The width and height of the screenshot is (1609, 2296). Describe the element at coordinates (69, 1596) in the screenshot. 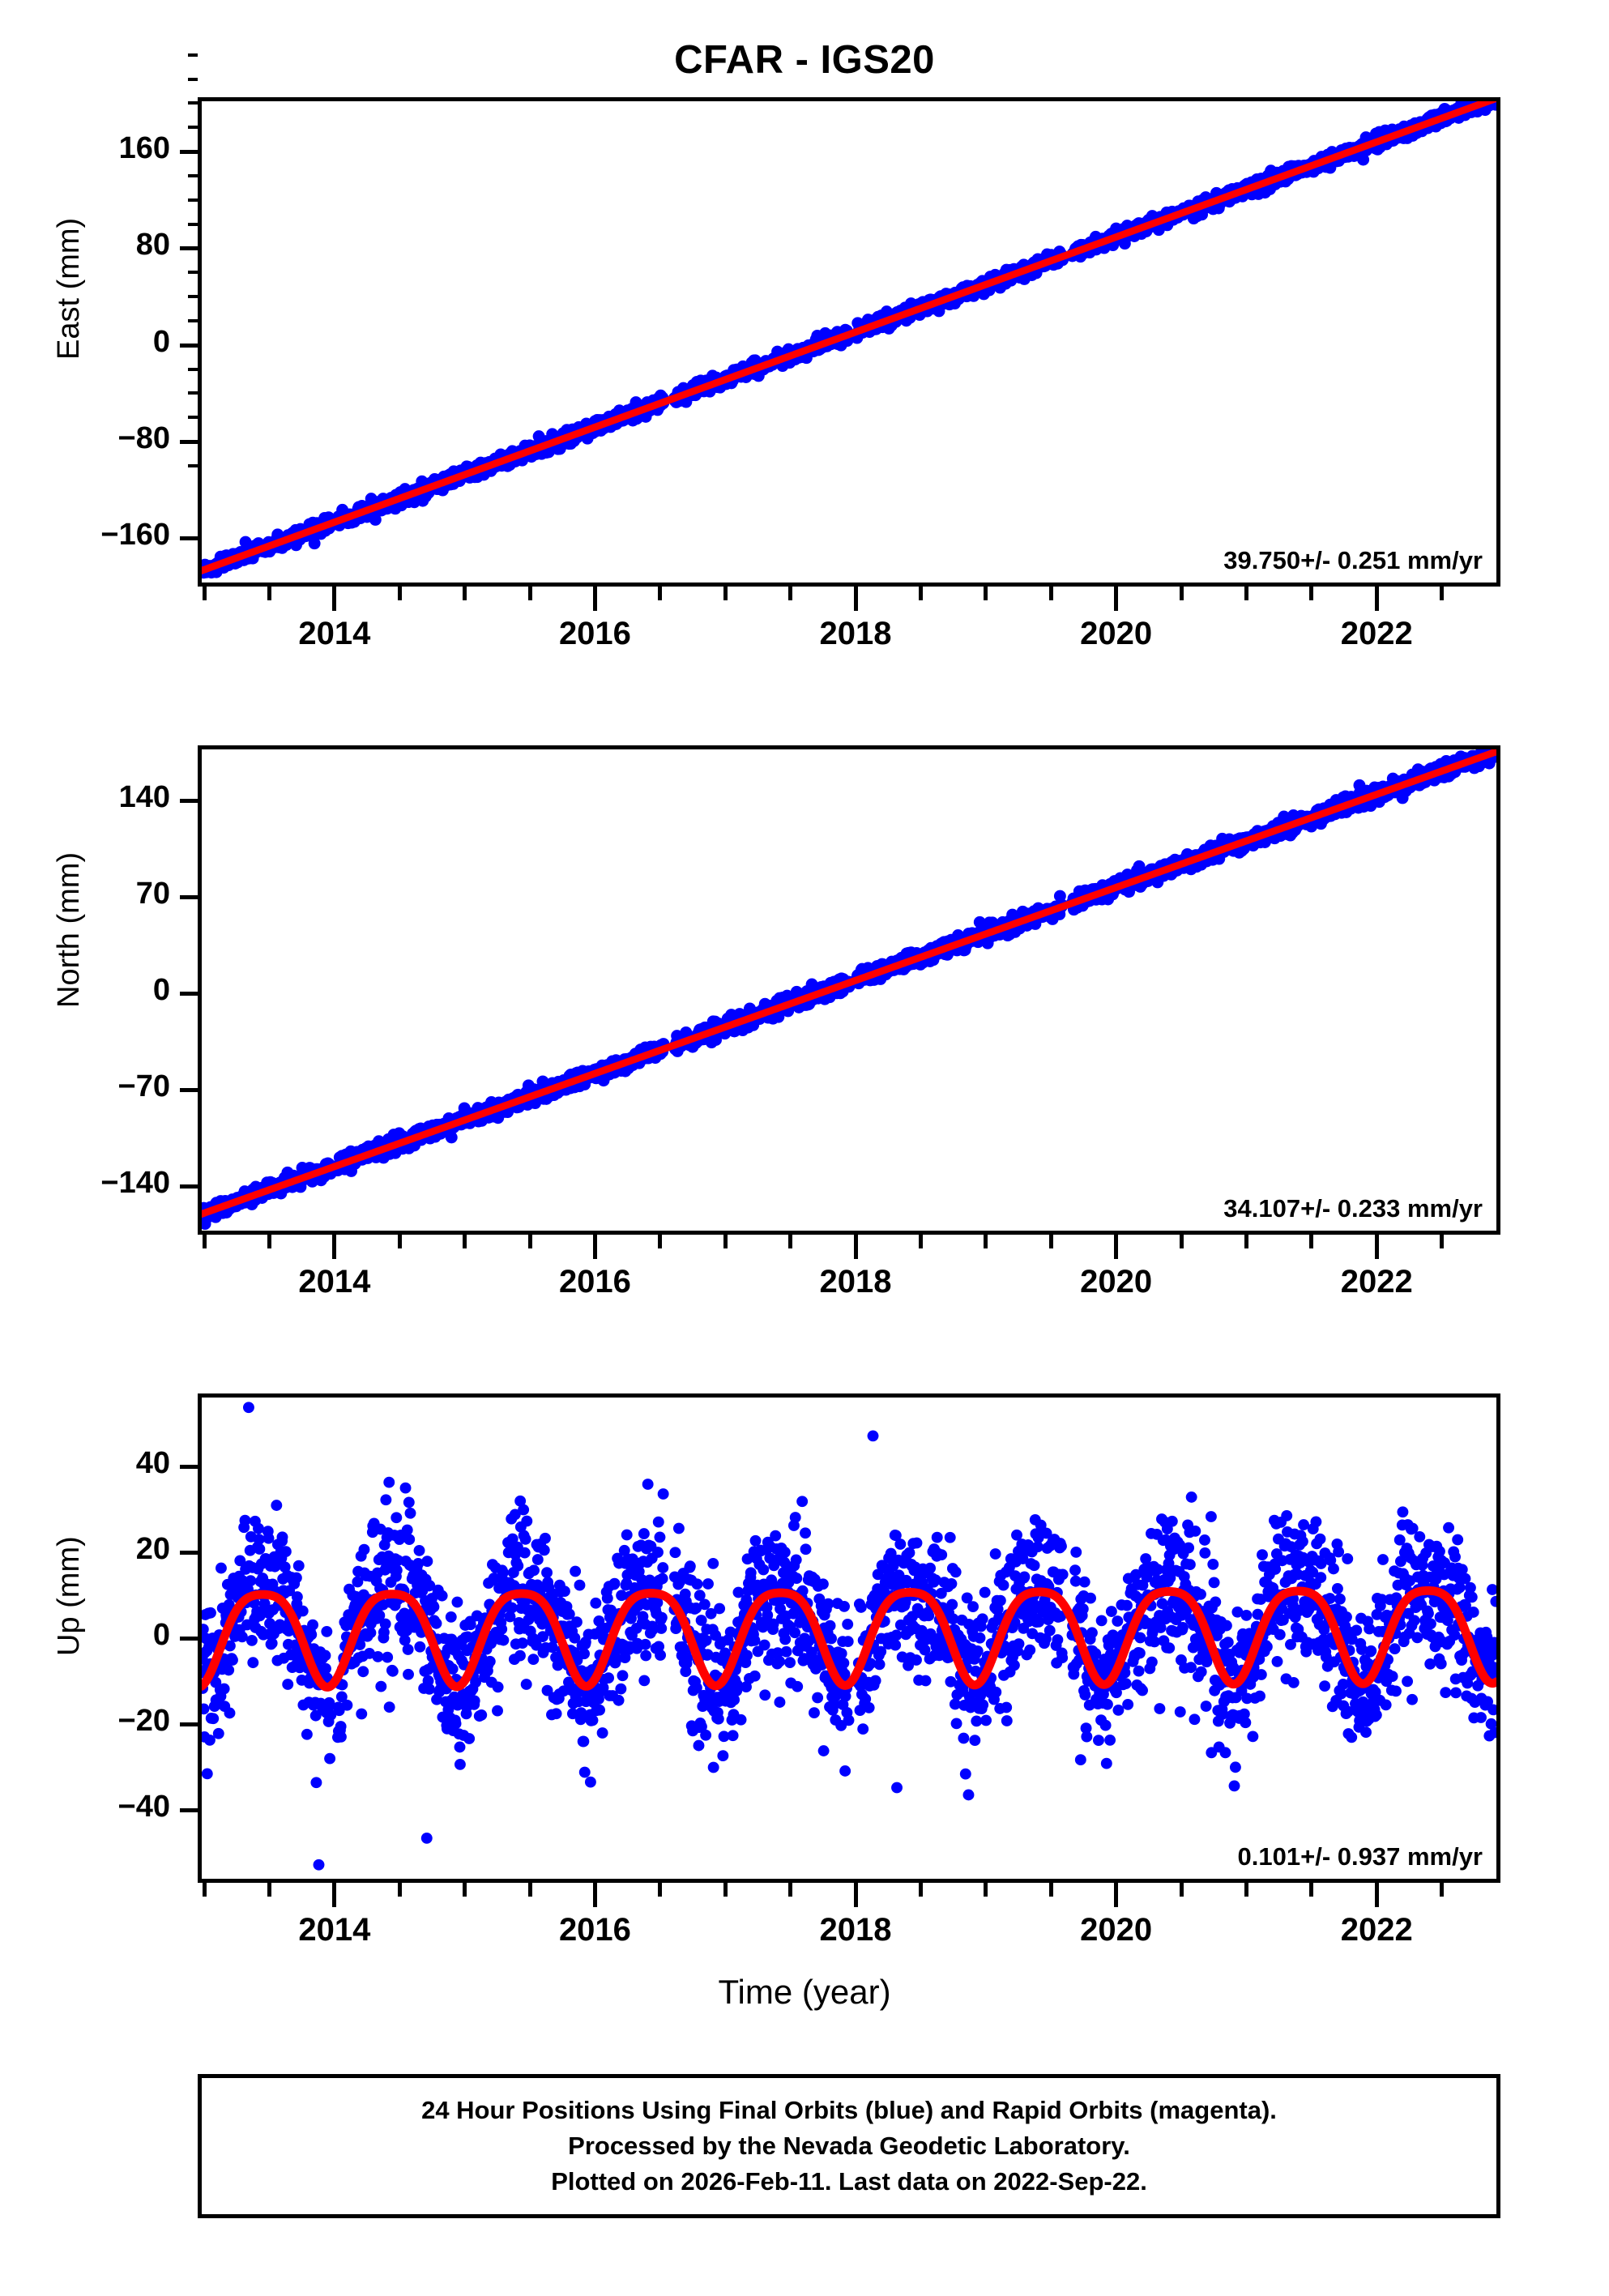

I see `panel-up-y-axis-label: Up (mm)` at that location.